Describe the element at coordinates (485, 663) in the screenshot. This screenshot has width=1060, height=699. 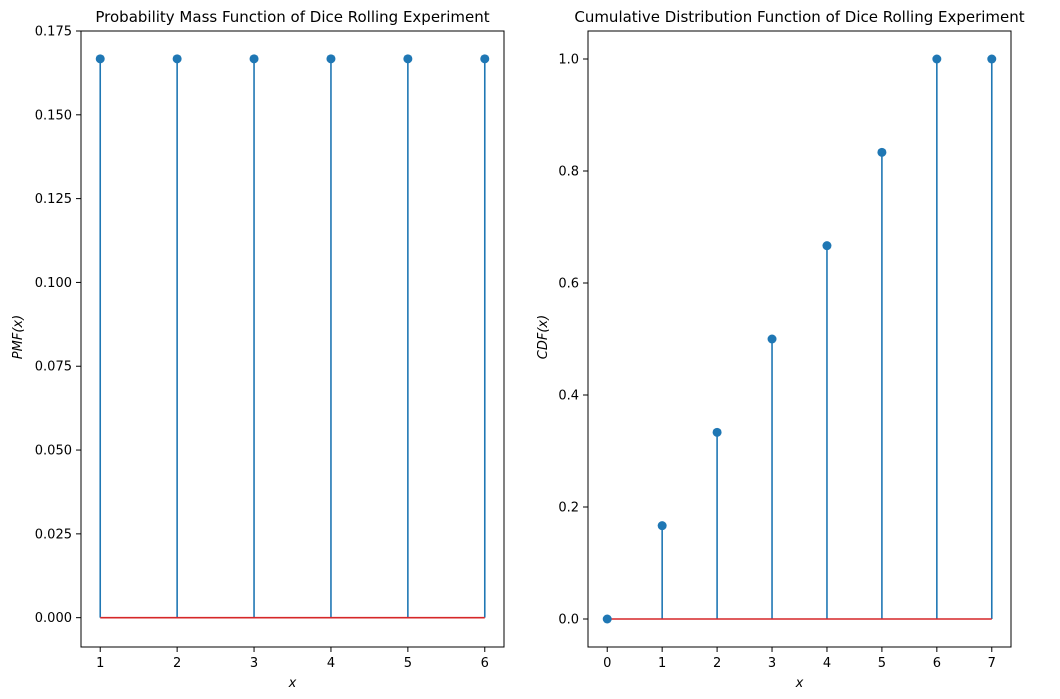
I see `pmf-x-tick-label: 6` at that location.